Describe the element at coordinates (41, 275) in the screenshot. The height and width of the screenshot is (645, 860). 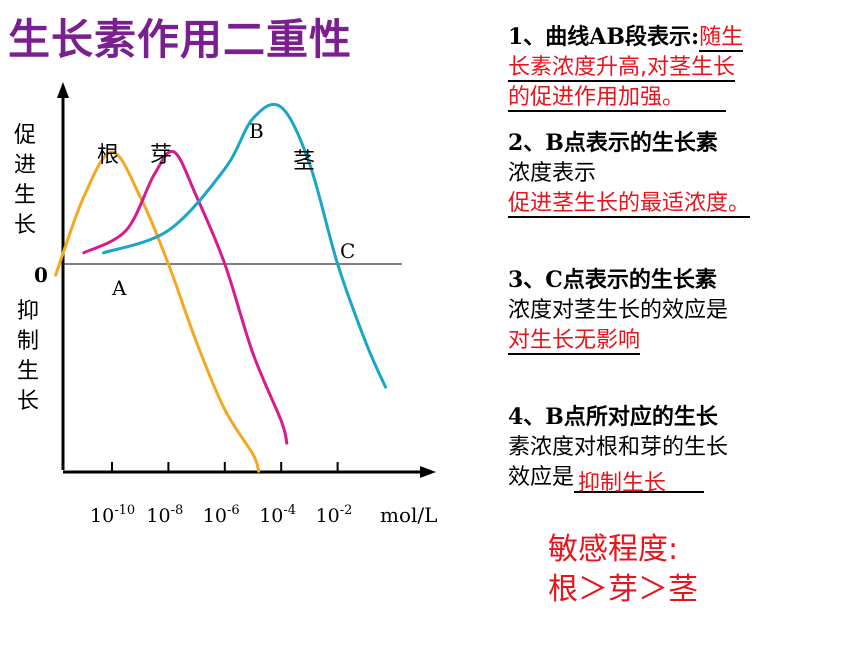
I see `origin-label: 0` at that location.